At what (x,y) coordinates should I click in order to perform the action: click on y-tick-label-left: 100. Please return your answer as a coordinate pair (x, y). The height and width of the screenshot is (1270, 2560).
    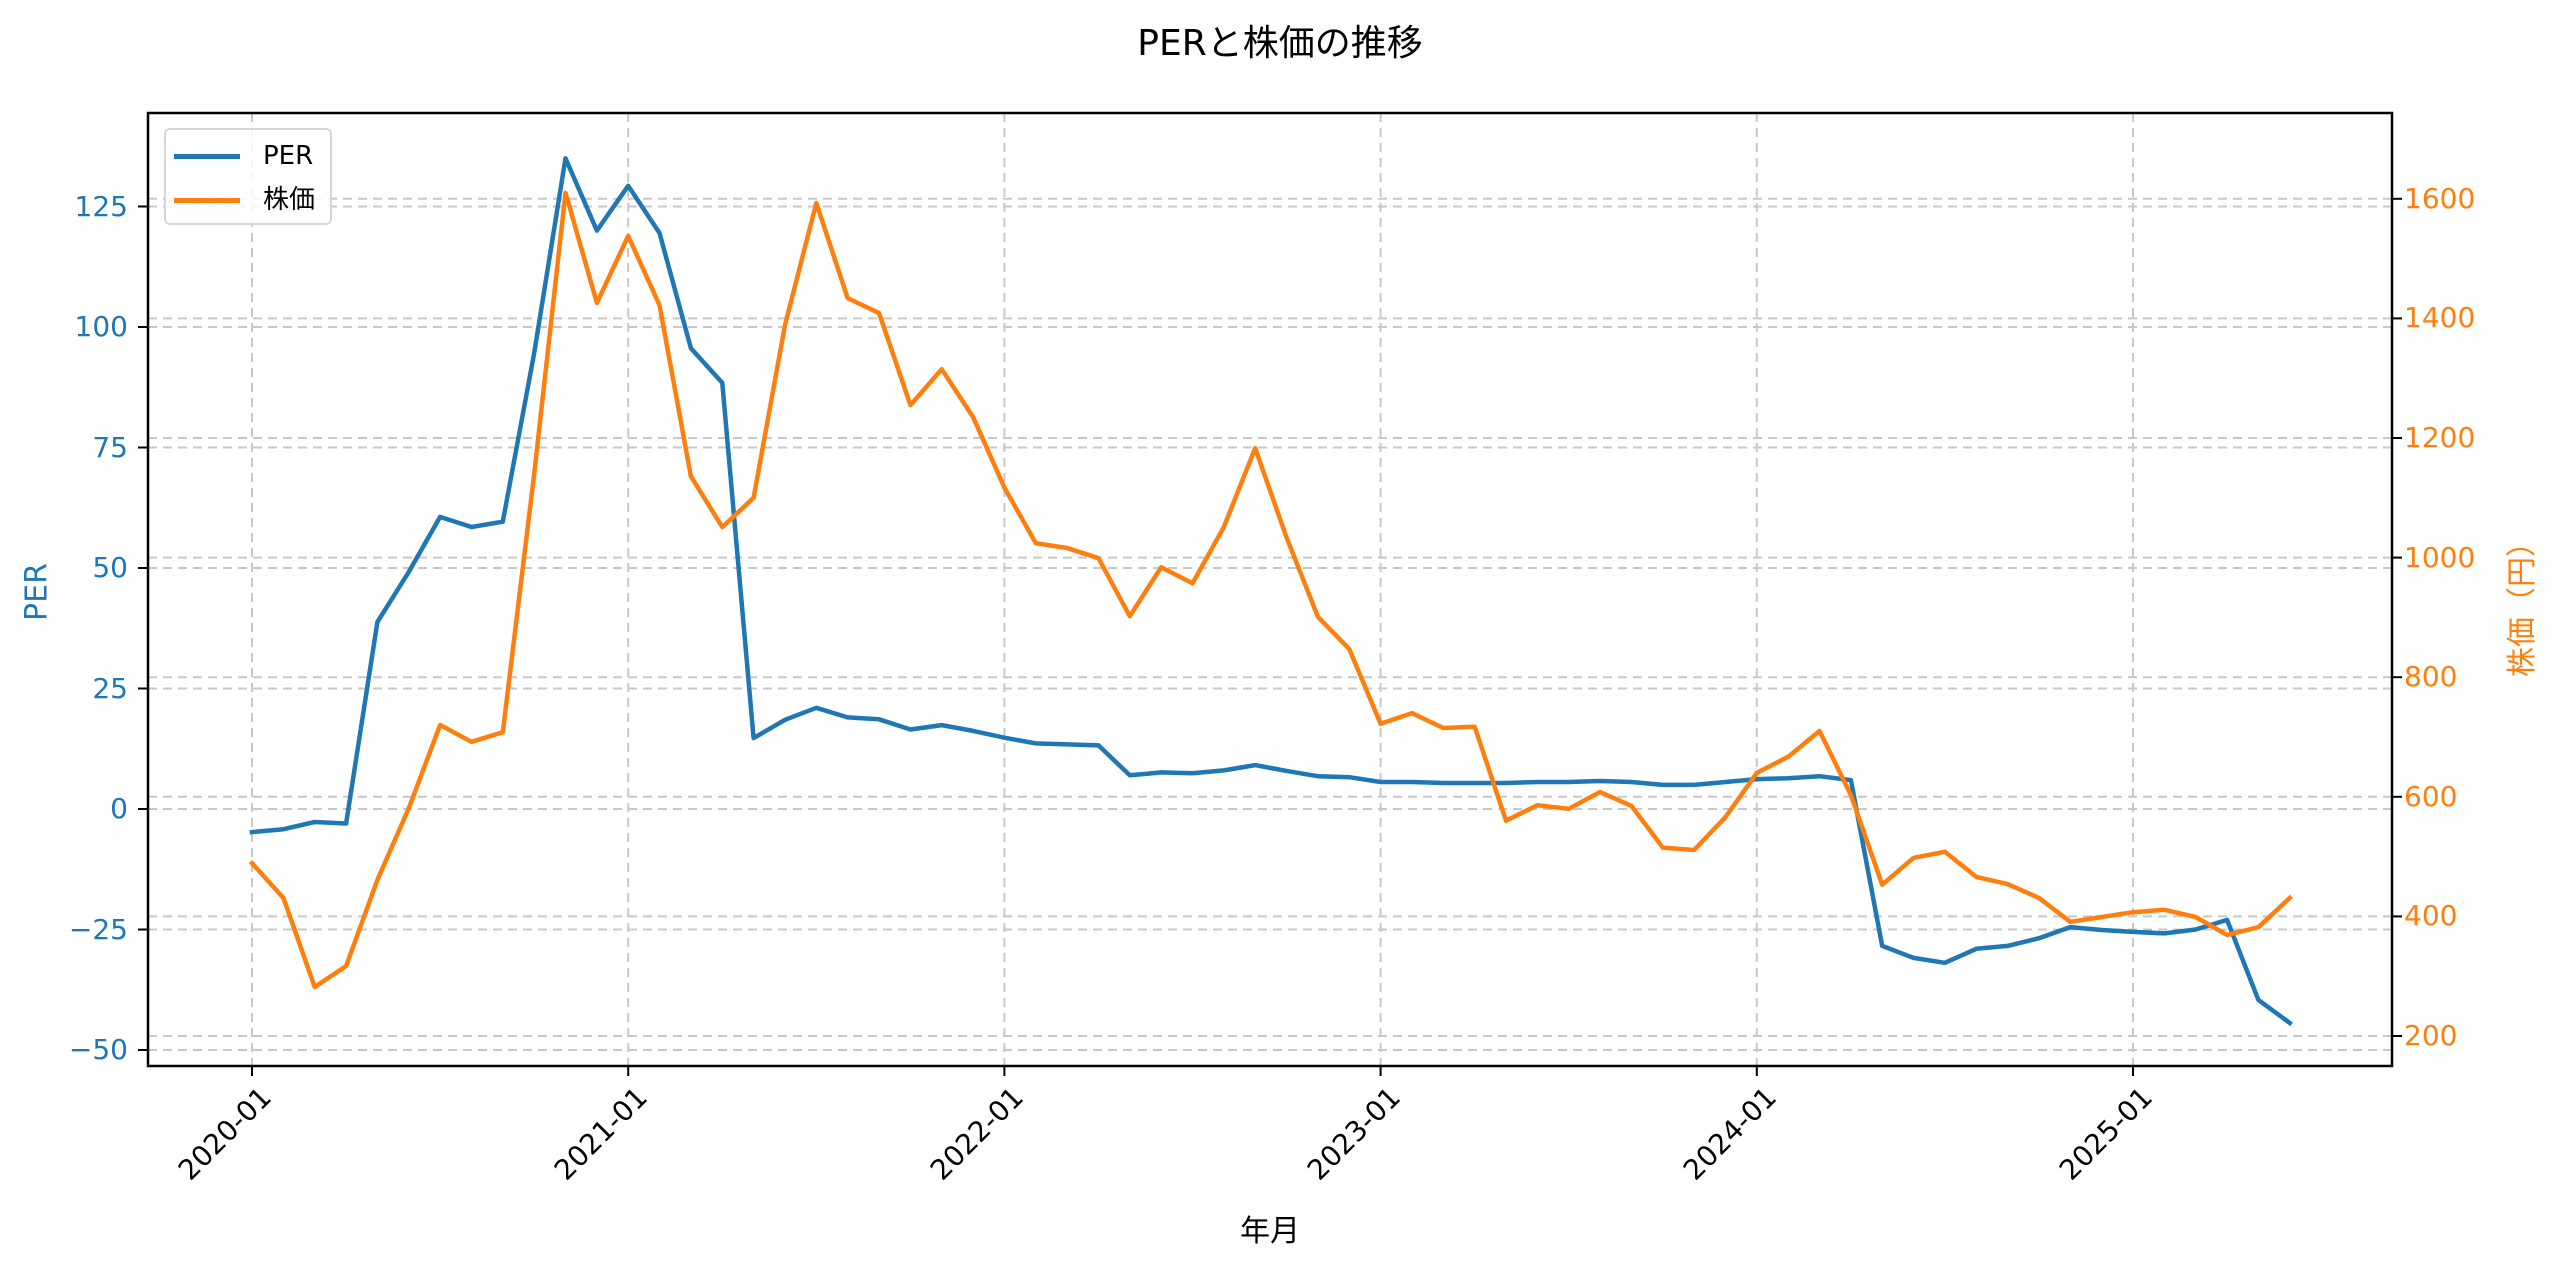
    Looking at the image, I should click on (101, 326).